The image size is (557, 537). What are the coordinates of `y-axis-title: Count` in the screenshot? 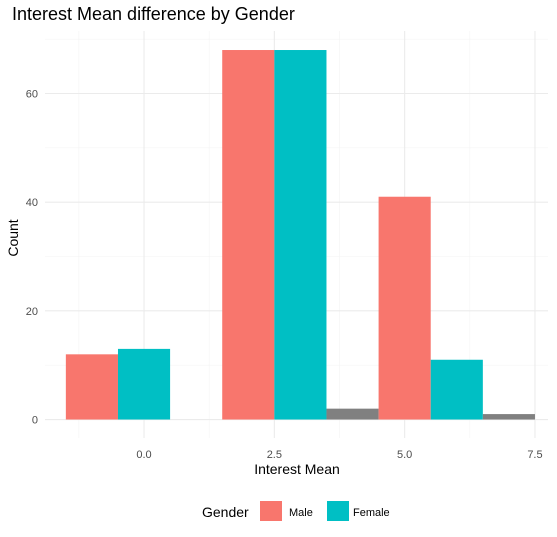 It's located at (13, 237).